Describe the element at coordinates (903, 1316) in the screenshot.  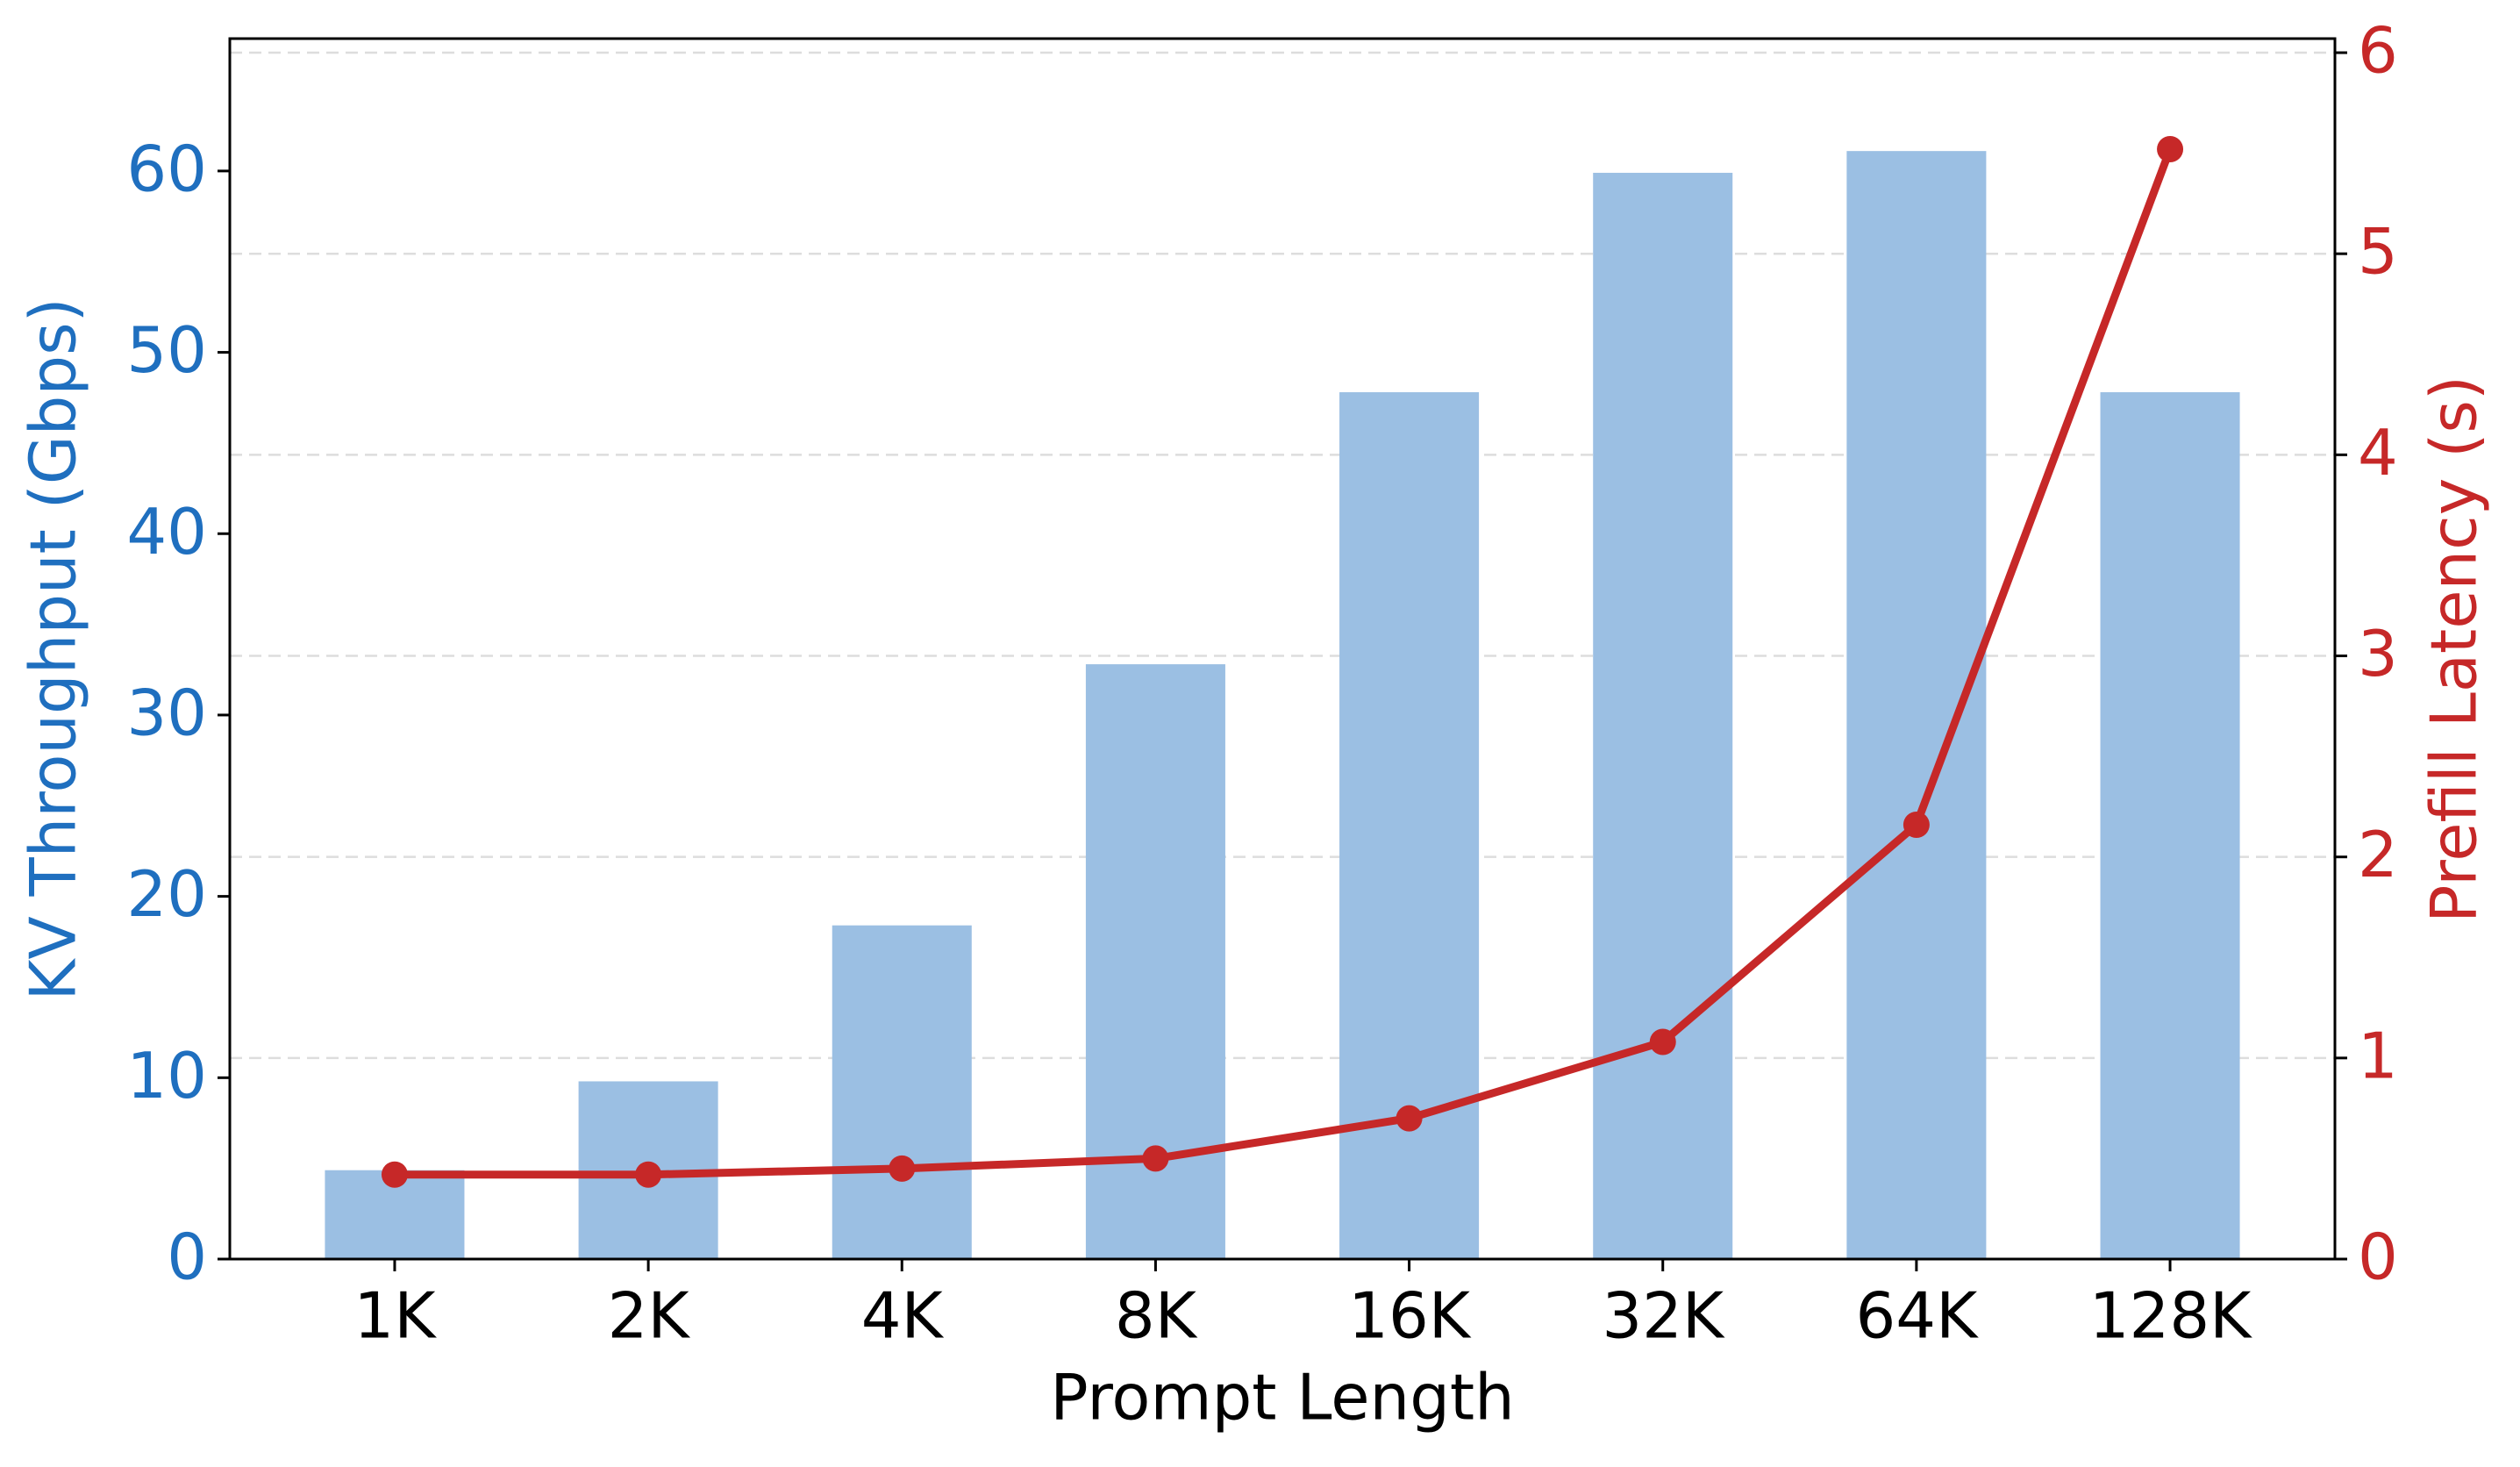
I see `x-tick-label: 4K` at that location.